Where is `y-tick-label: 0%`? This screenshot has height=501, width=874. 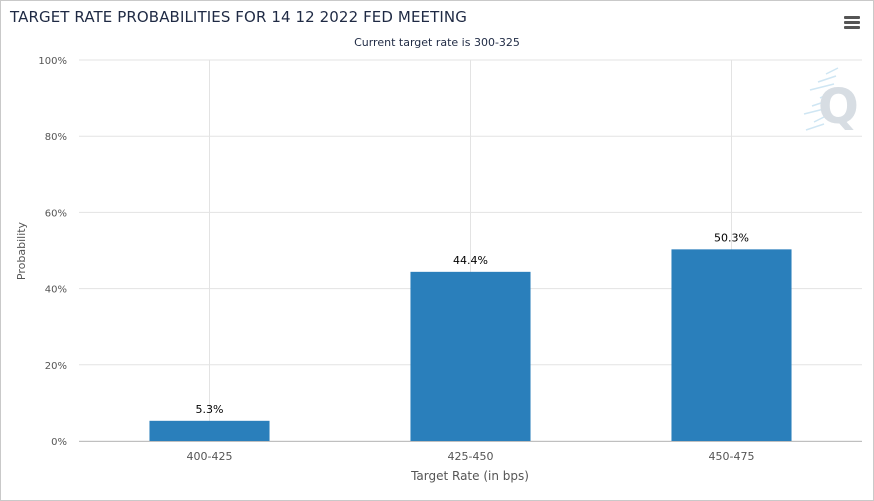
y-tick-label: 0% is located at coordinates (59, 442).